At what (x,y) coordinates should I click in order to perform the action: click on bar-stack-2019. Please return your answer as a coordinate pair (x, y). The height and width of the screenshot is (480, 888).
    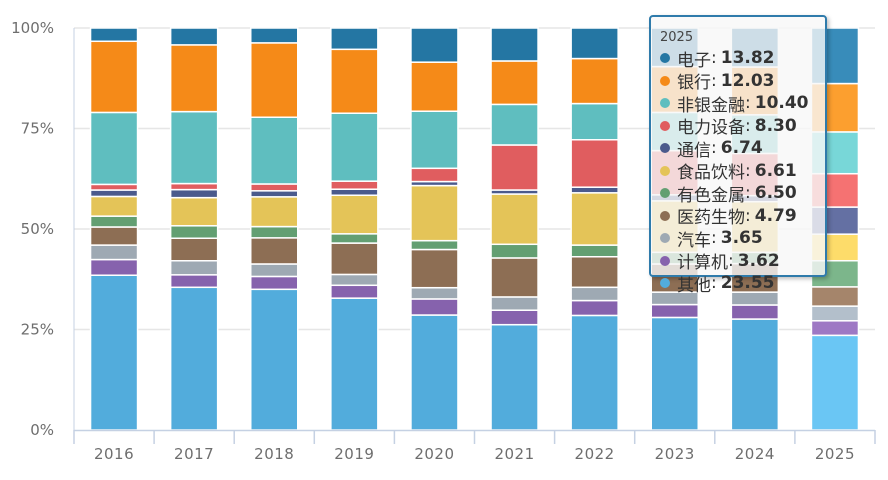
    Looking at the image, I should click on (354, 229).